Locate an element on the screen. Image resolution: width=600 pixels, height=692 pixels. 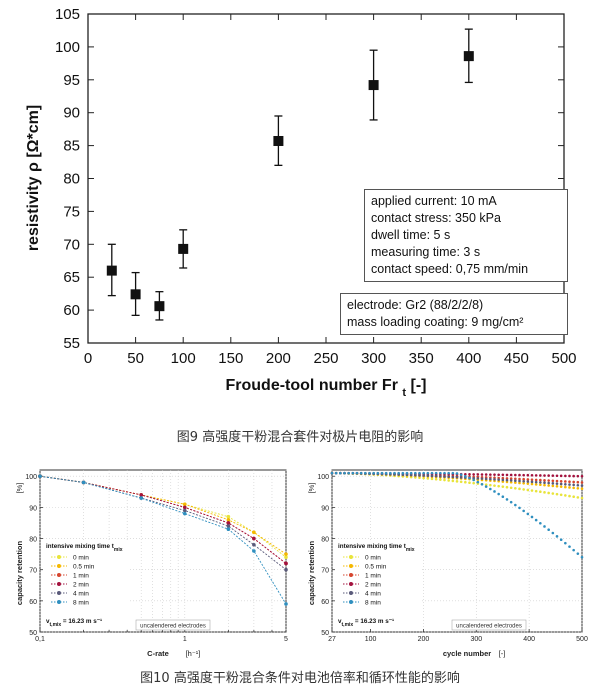
x-tick-label: 150 is located at coordinates (230, 358).